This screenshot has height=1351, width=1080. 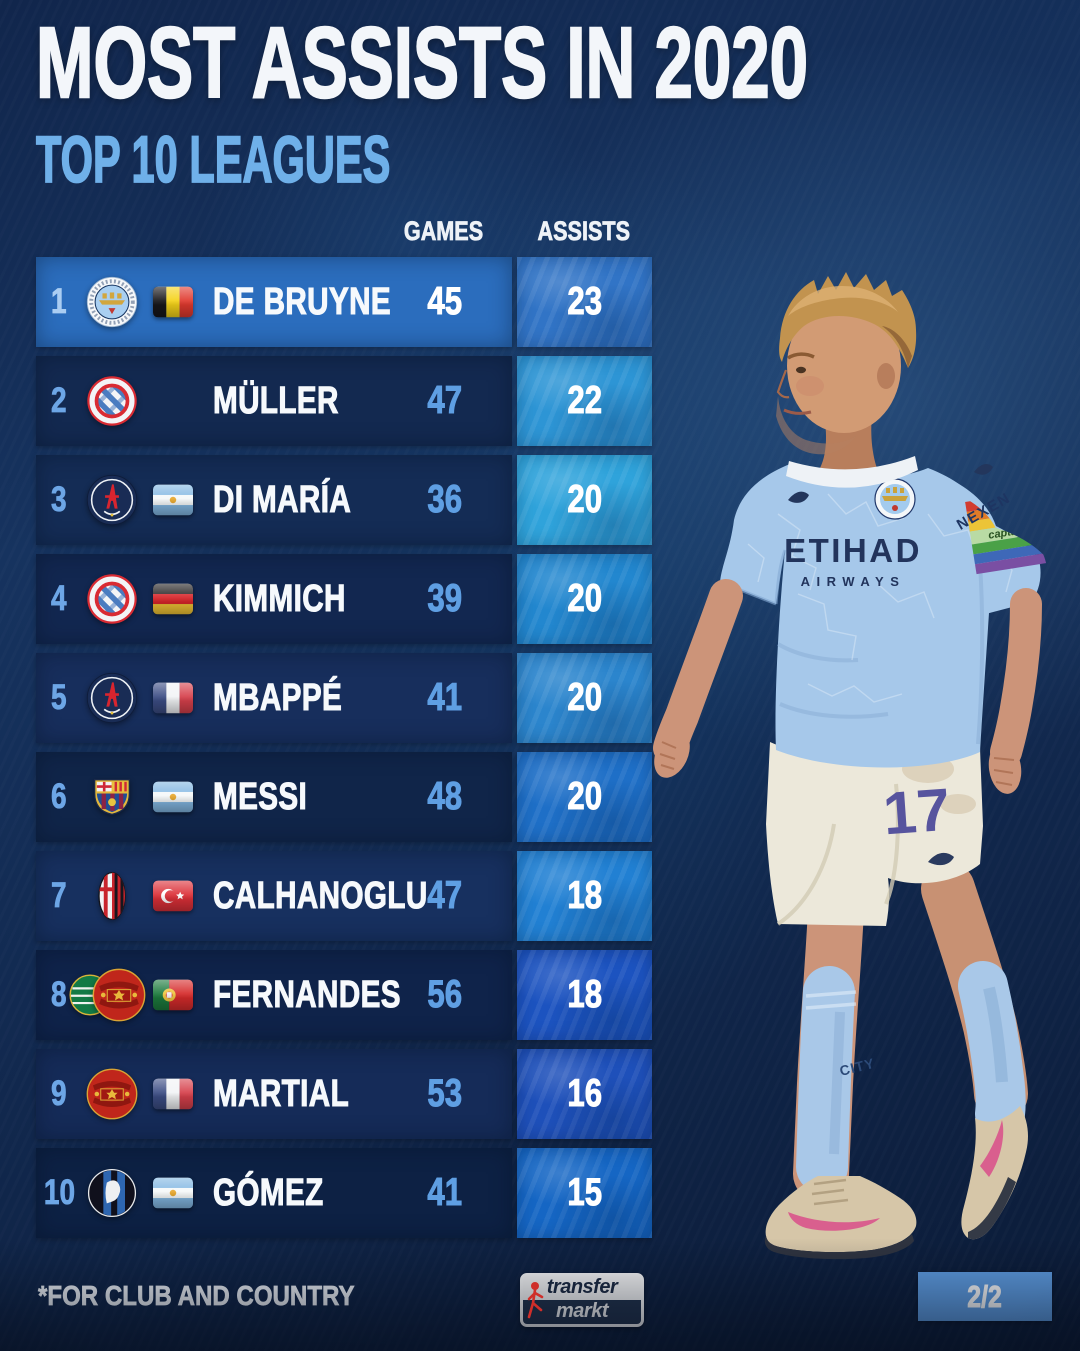 I want to click on jersey-sponsor-sub: AIRWAYS, so click(x=853, y=581).